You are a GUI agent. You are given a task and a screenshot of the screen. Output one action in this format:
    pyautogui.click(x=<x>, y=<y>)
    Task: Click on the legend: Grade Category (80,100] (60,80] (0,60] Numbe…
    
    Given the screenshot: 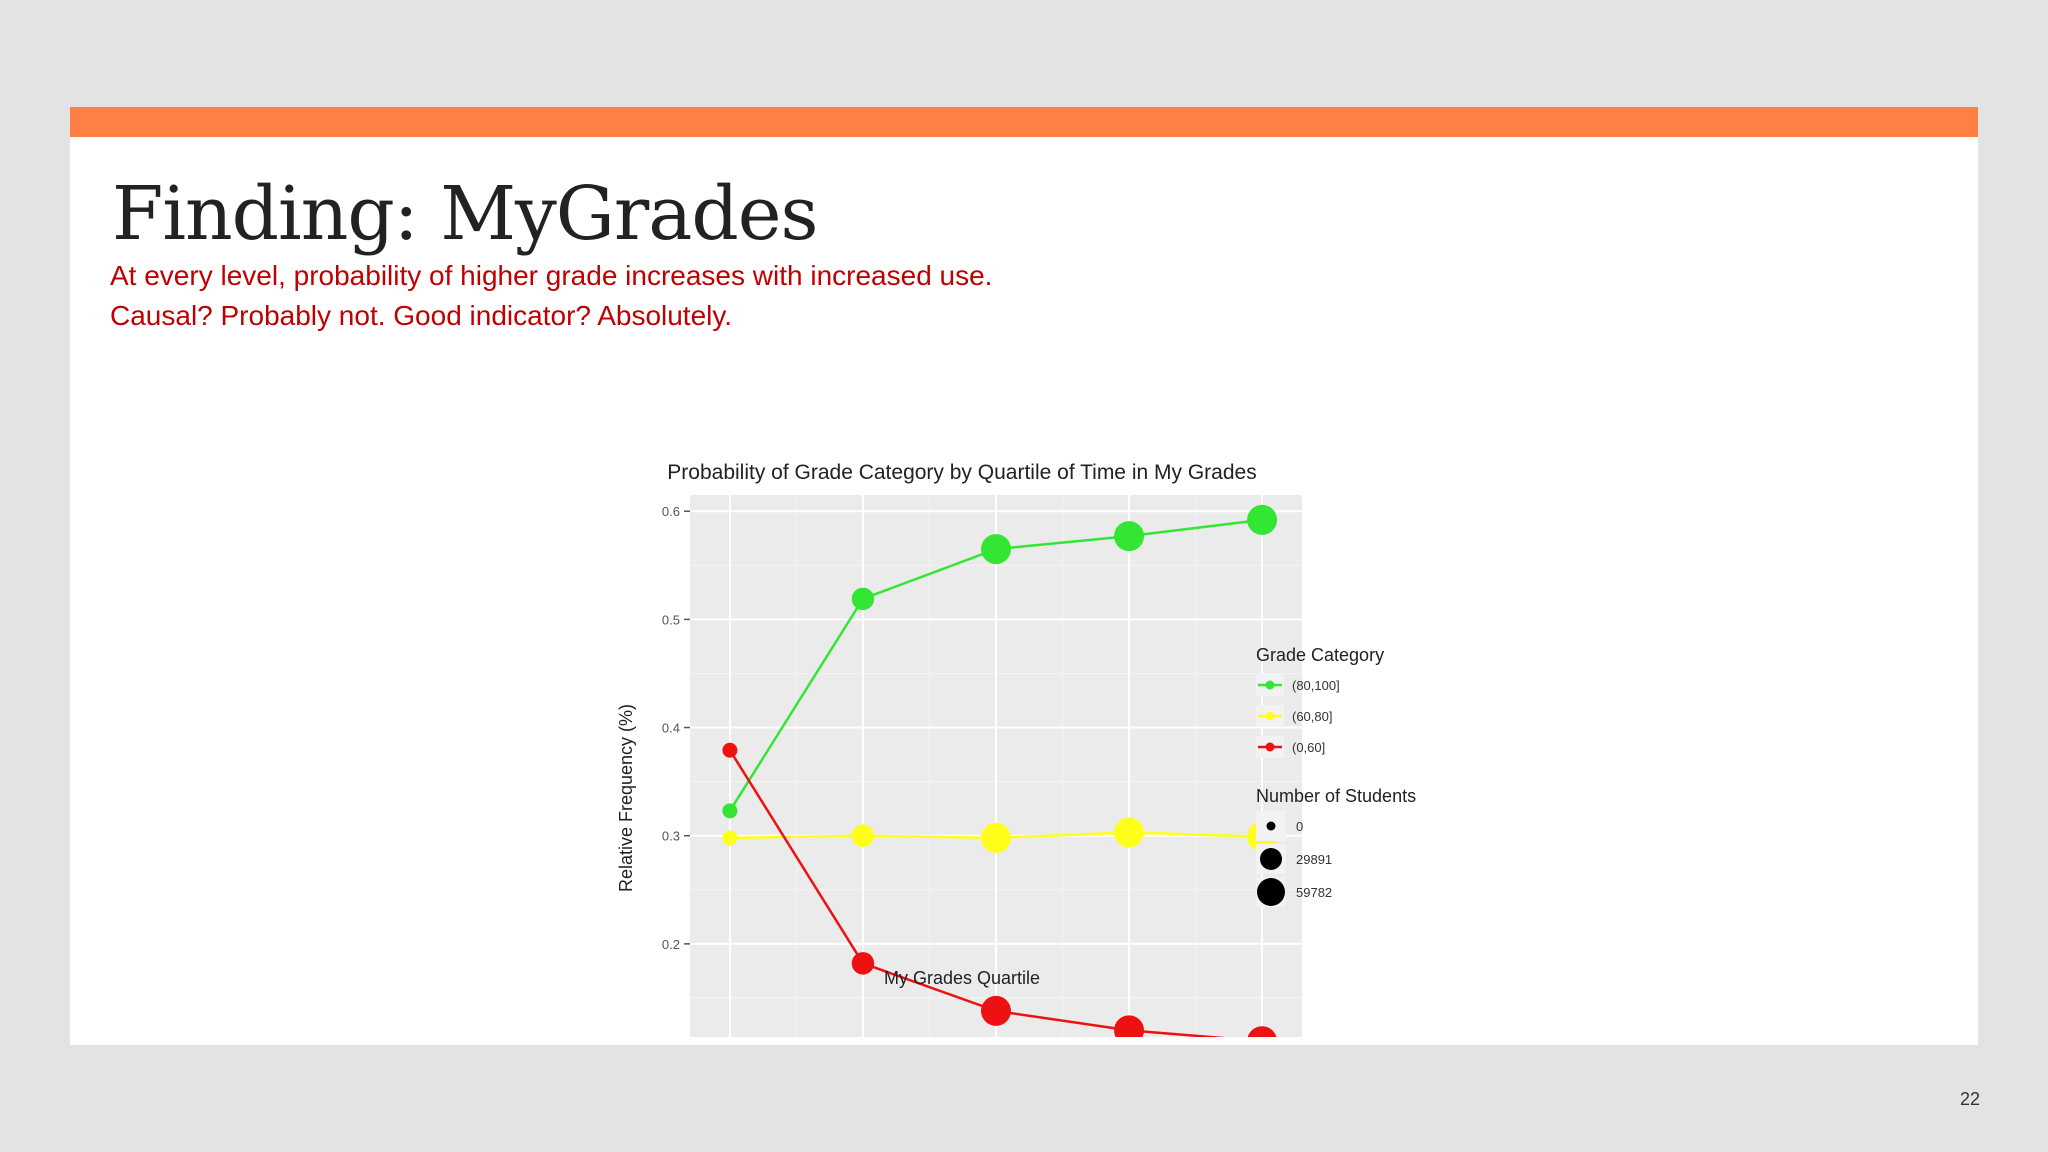 What is the action you would take?
    pyautogui.click(x=1336, y=776)
    